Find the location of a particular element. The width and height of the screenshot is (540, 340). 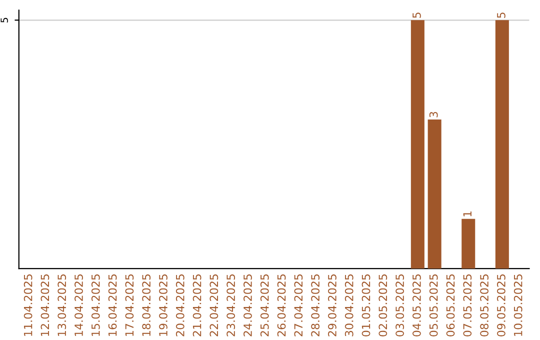

x-tick-label: 10.05.2025 is located at coordinates (518, 305).